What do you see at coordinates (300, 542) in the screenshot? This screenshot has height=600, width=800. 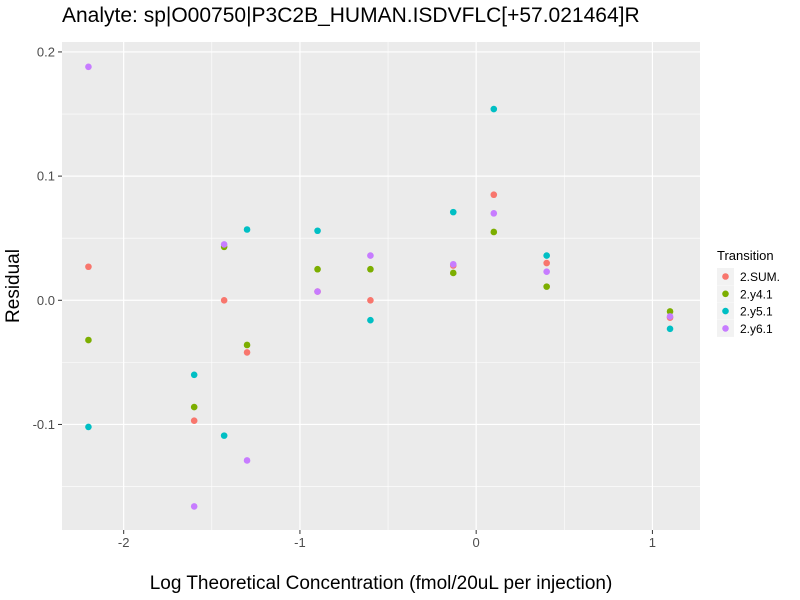 I see `x-tick-label: -1` at bounding box center [300, 542].